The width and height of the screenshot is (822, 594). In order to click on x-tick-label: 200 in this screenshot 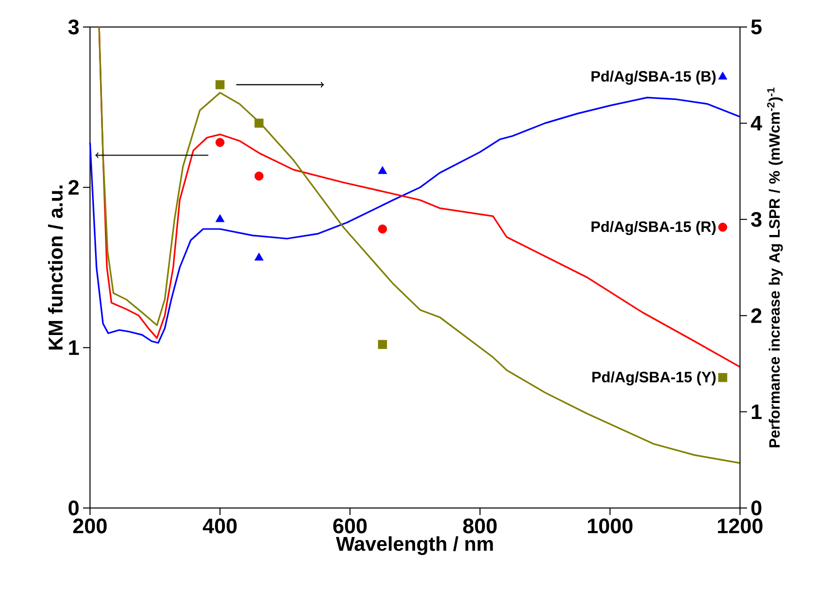, I will do `click(90, 526)`.